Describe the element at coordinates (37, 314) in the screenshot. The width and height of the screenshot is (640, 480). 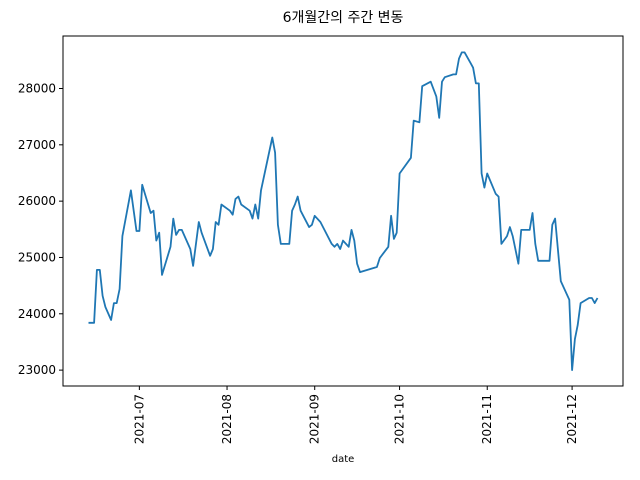
I see `y-tick-label: 24000` at that location.